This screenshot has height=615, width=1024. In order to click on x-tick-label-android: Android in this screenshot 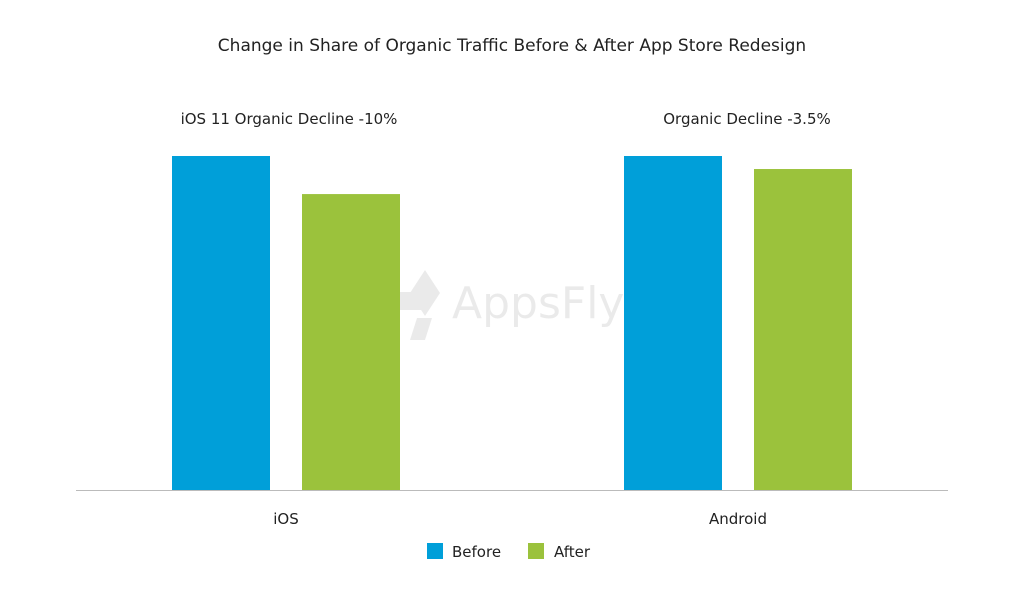, I will do `click(738, 519)`.